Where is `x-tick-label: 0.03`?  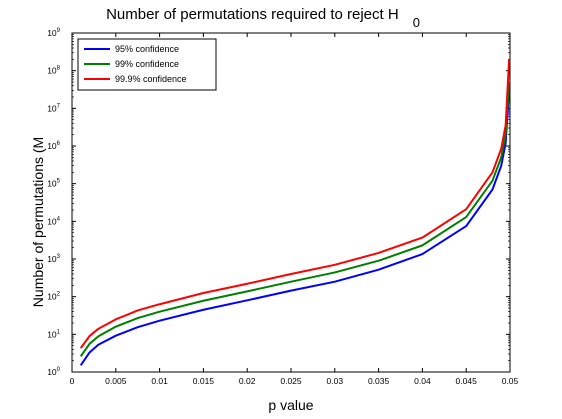
x-tick-label: 0.03 is located at coordinates (335, 381).